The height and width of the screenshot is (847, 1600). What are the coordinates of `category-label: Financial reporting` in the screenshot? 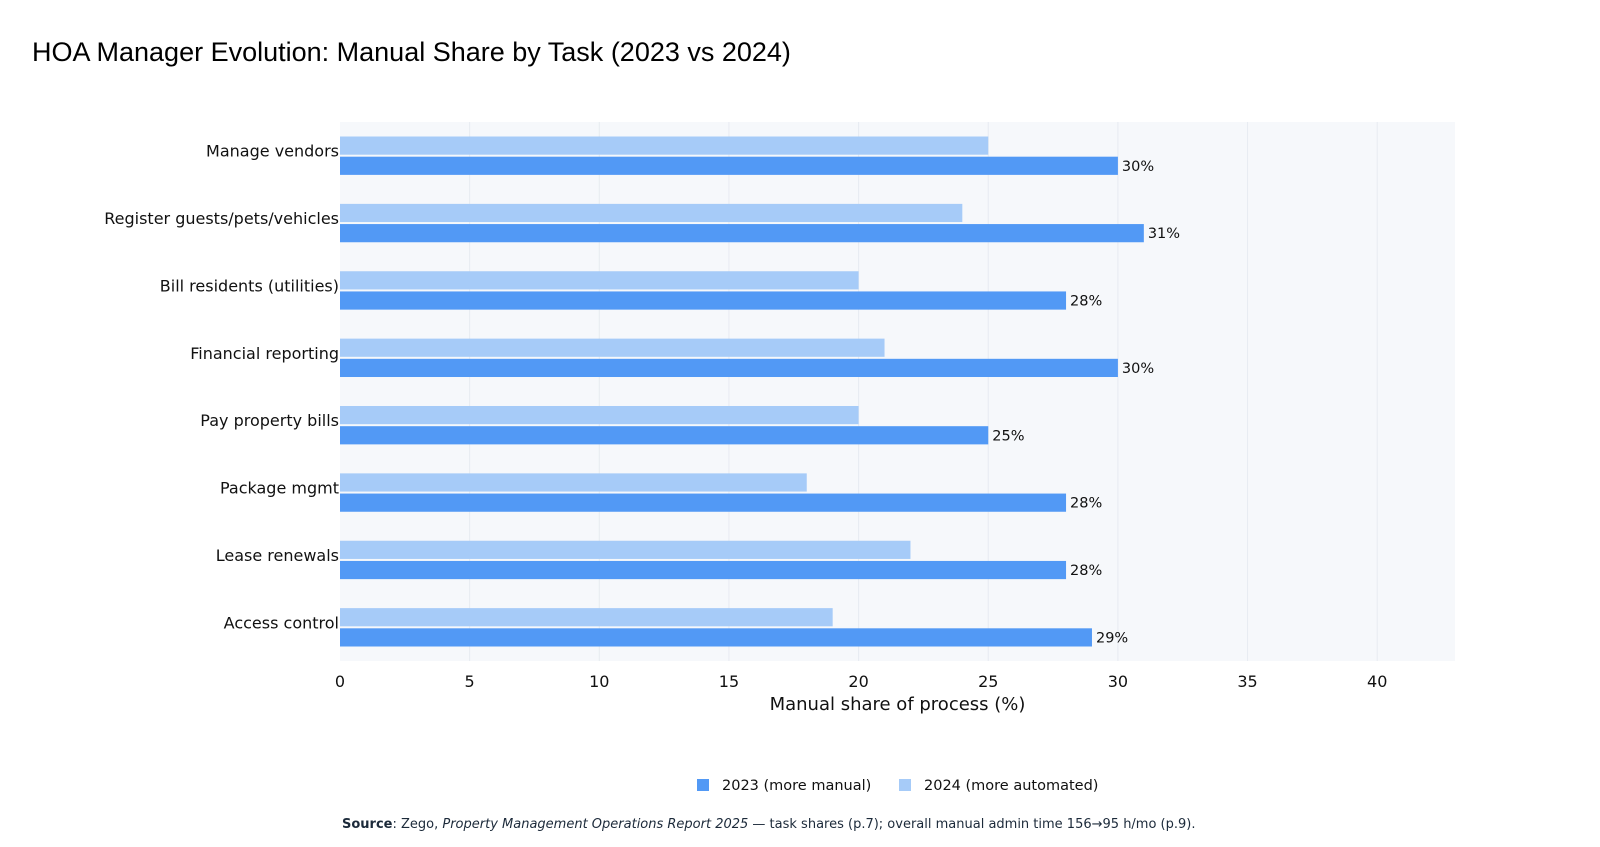 It's located at (264, 353).